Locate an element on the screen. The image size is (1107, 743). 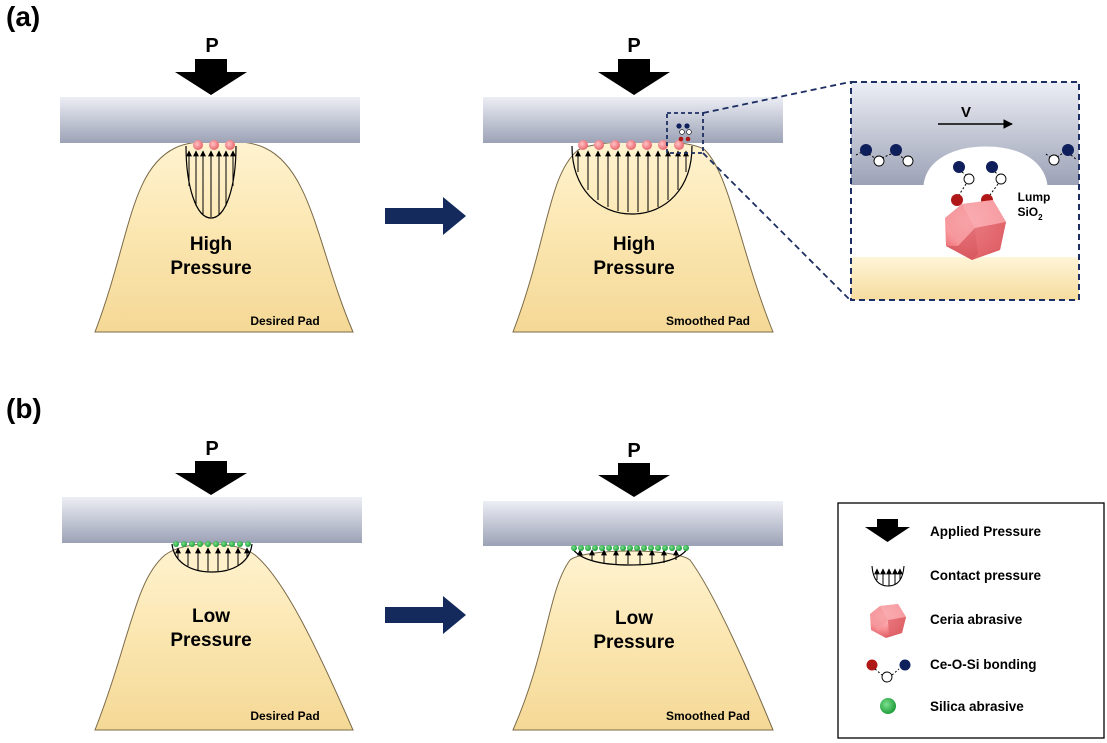
velocity-label: V is located at coordinates (966, 112).